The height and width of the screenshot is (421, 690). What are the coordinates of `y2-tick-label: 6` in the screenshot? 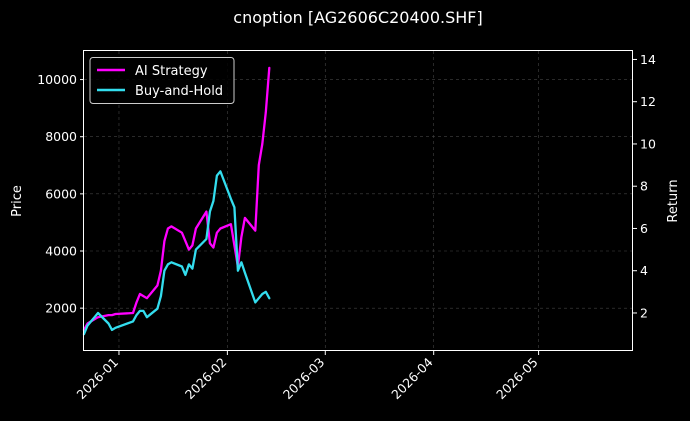 It's located at (644, 228).